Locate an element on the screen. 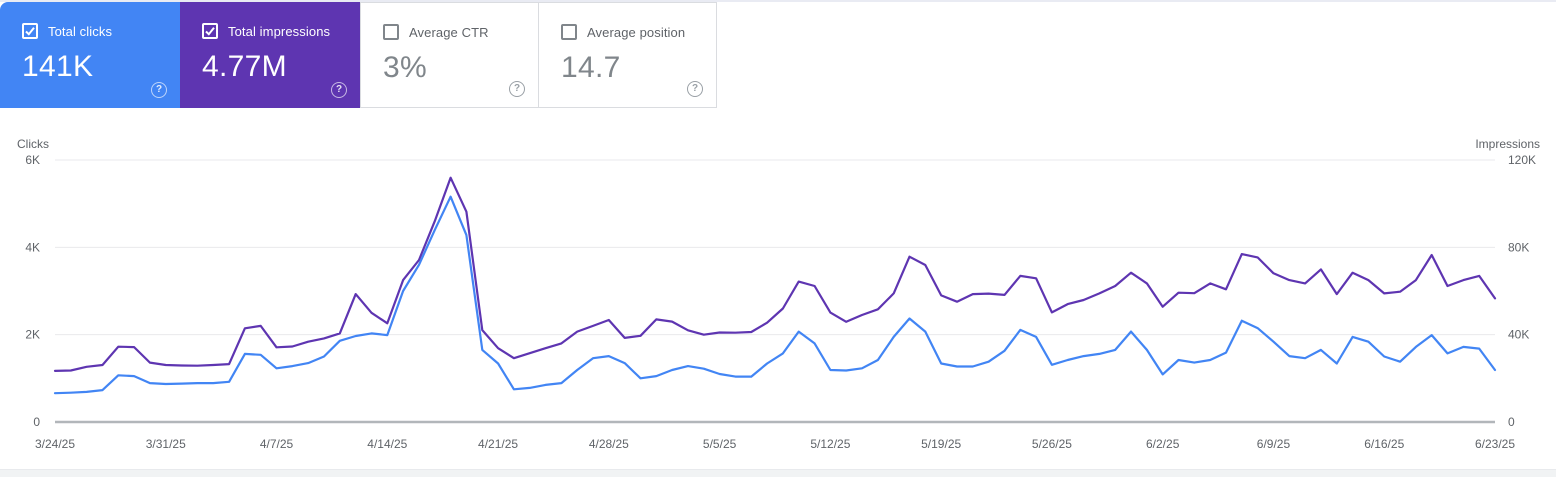  right-axis-title: Impressions is located at coordinates (1507, 144).